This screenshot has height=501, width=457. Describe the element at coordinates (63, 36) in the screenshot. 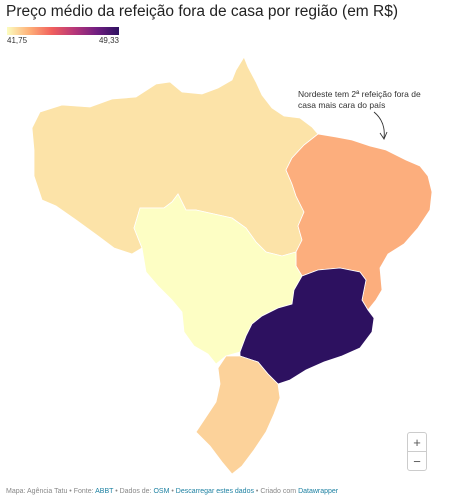

I see `color-legend: 41,75 49,33` at that location.